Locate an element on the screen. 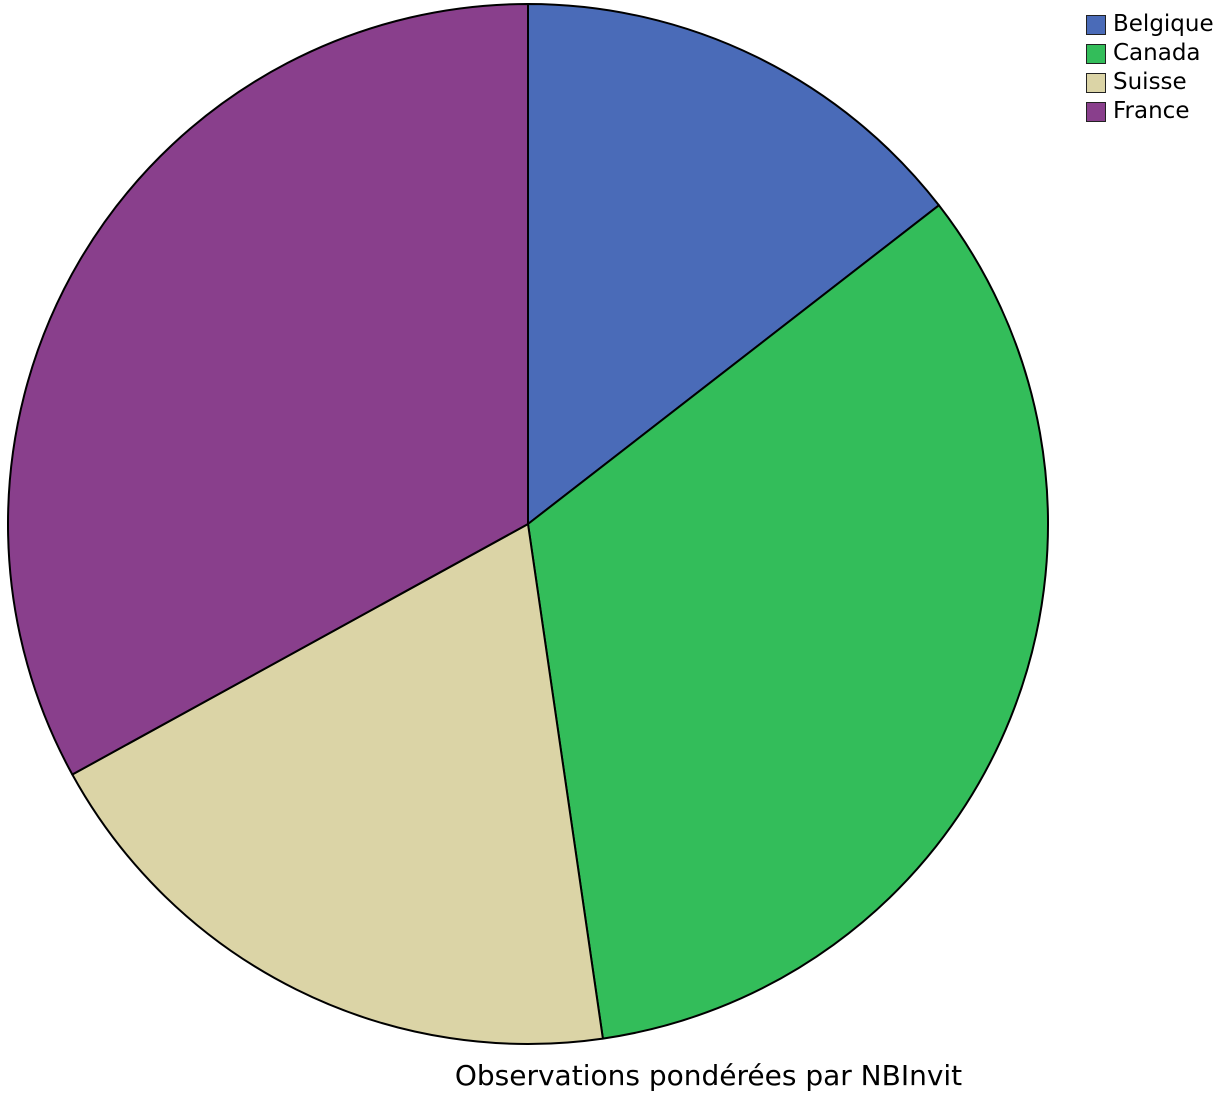  legend-item-belgique: Belgique is located at coordinates (1150, 24).